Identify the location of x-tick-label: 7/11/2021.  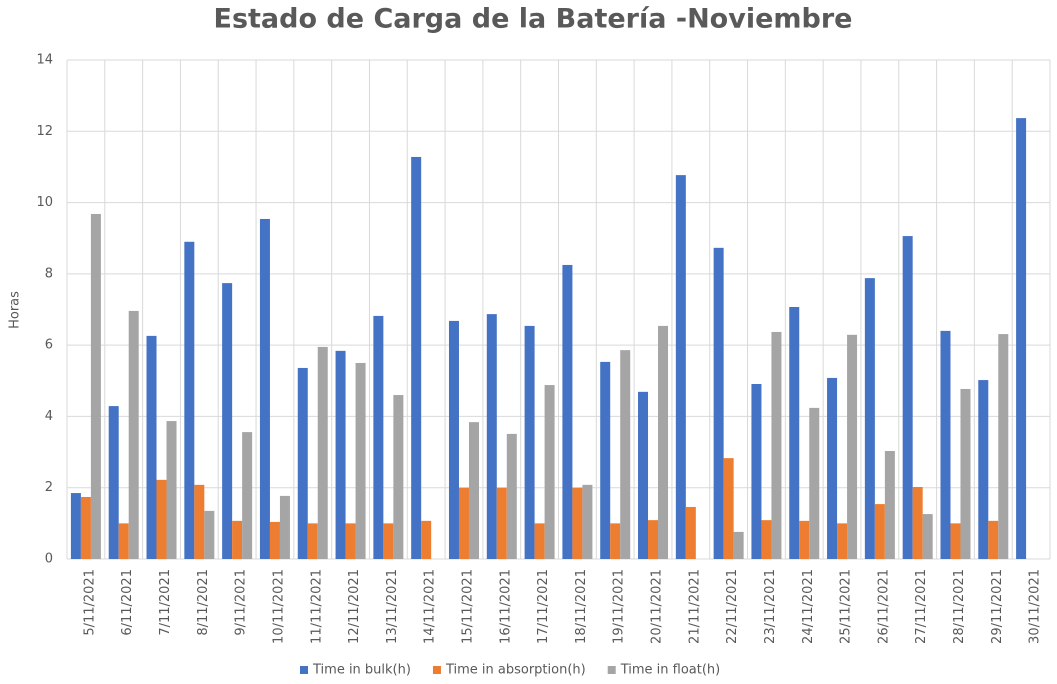
(165, 602).